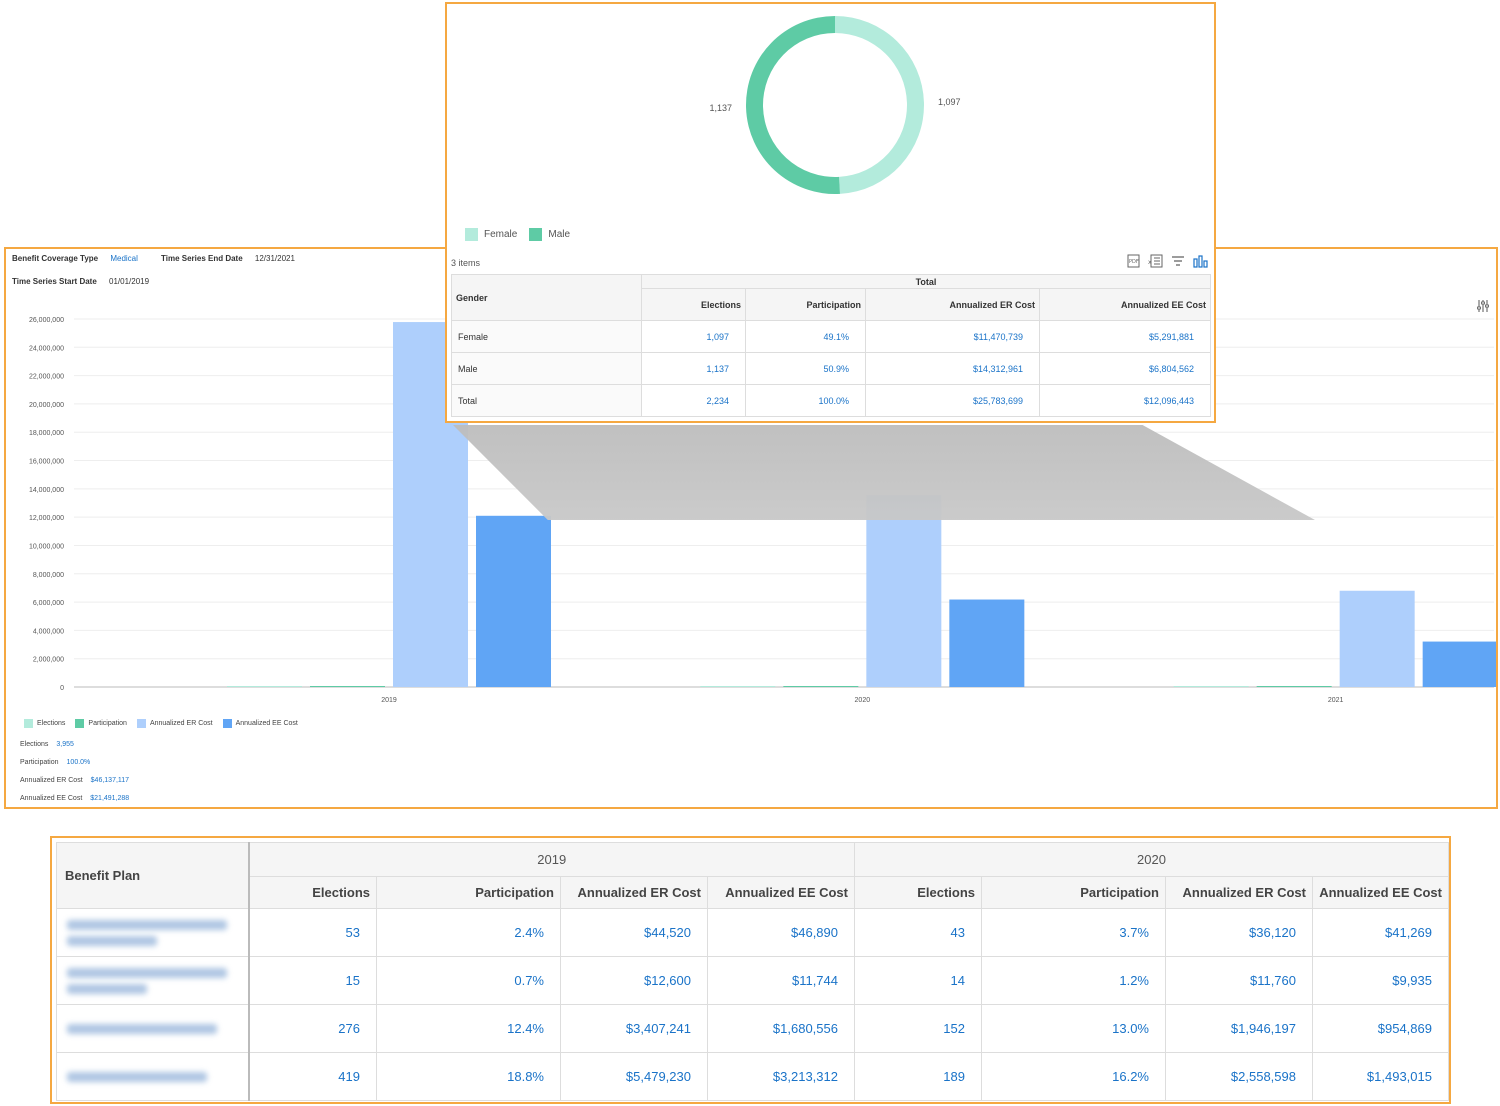  What do you see at coordinates (260, 723) in the screenshot?
I see `legend-item-ee-cost: Annualized EE Cost` at bounding box center [260, 723].